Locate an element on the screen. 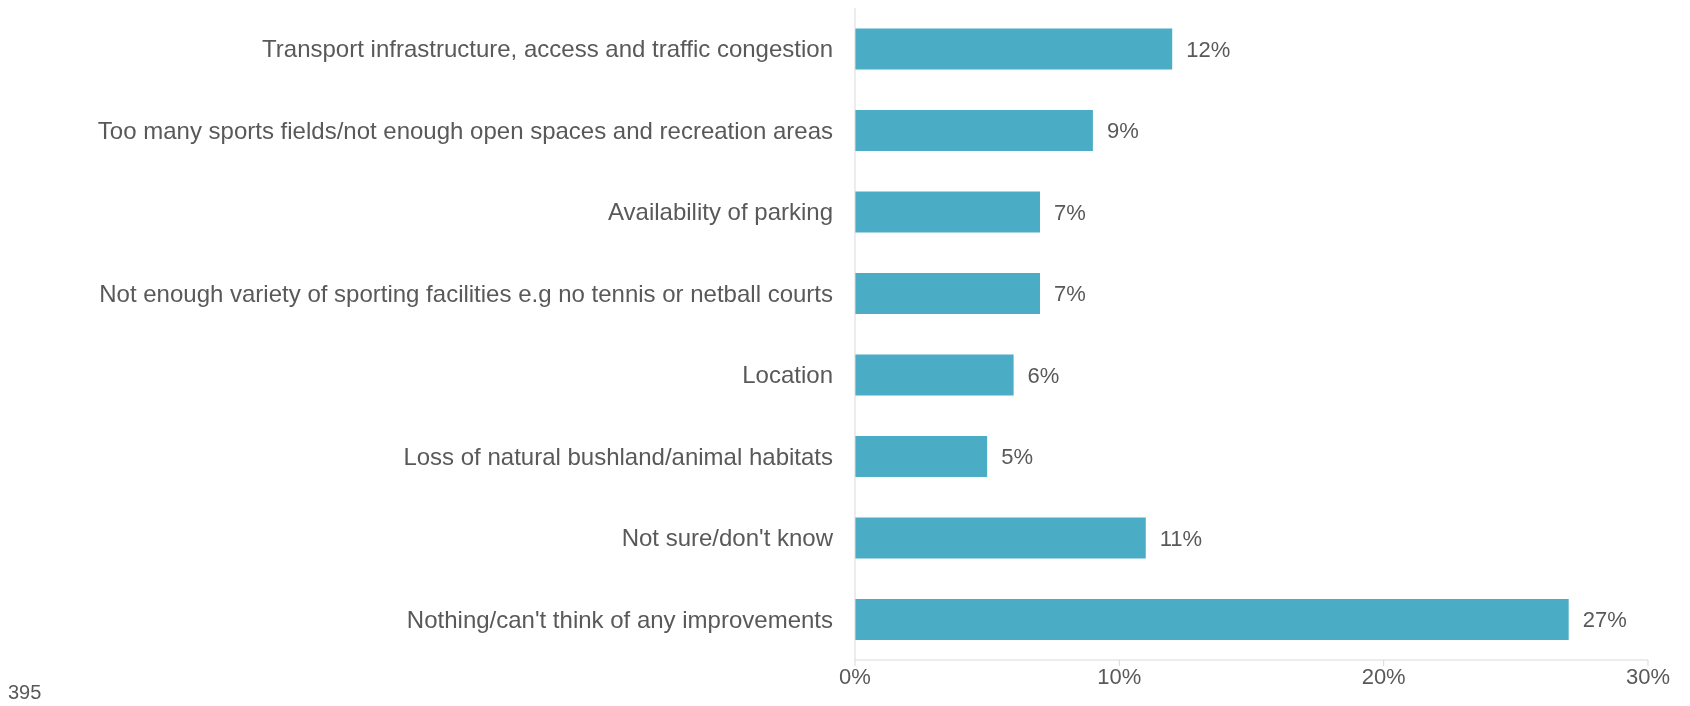 Image resolution: width=1690 pixels, height=706 pixels. x-tick-label: 30% is located at coordinates (1648, 676).